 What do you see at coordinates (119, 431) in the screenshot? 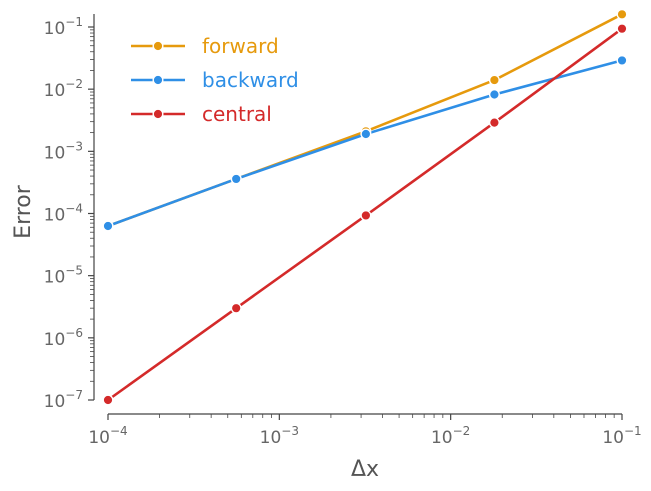
I see `x-tick-label-exponent: −4` at bounding box center [119, 431].